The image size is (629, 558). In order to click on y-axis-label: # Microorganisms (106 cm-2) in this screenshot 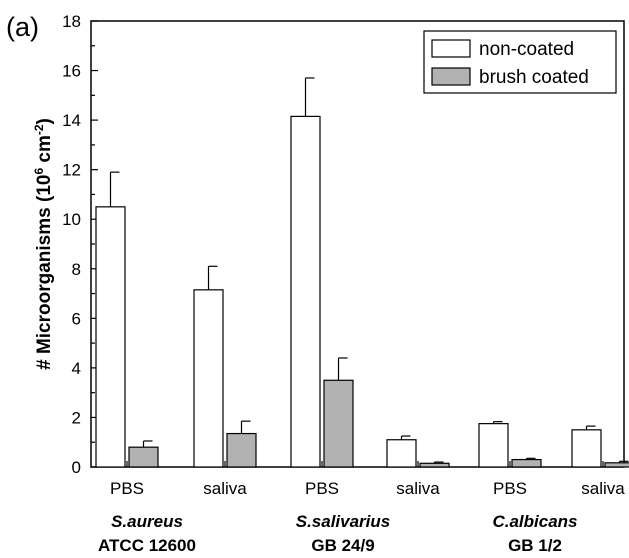, I will do `click(43, 244)`.